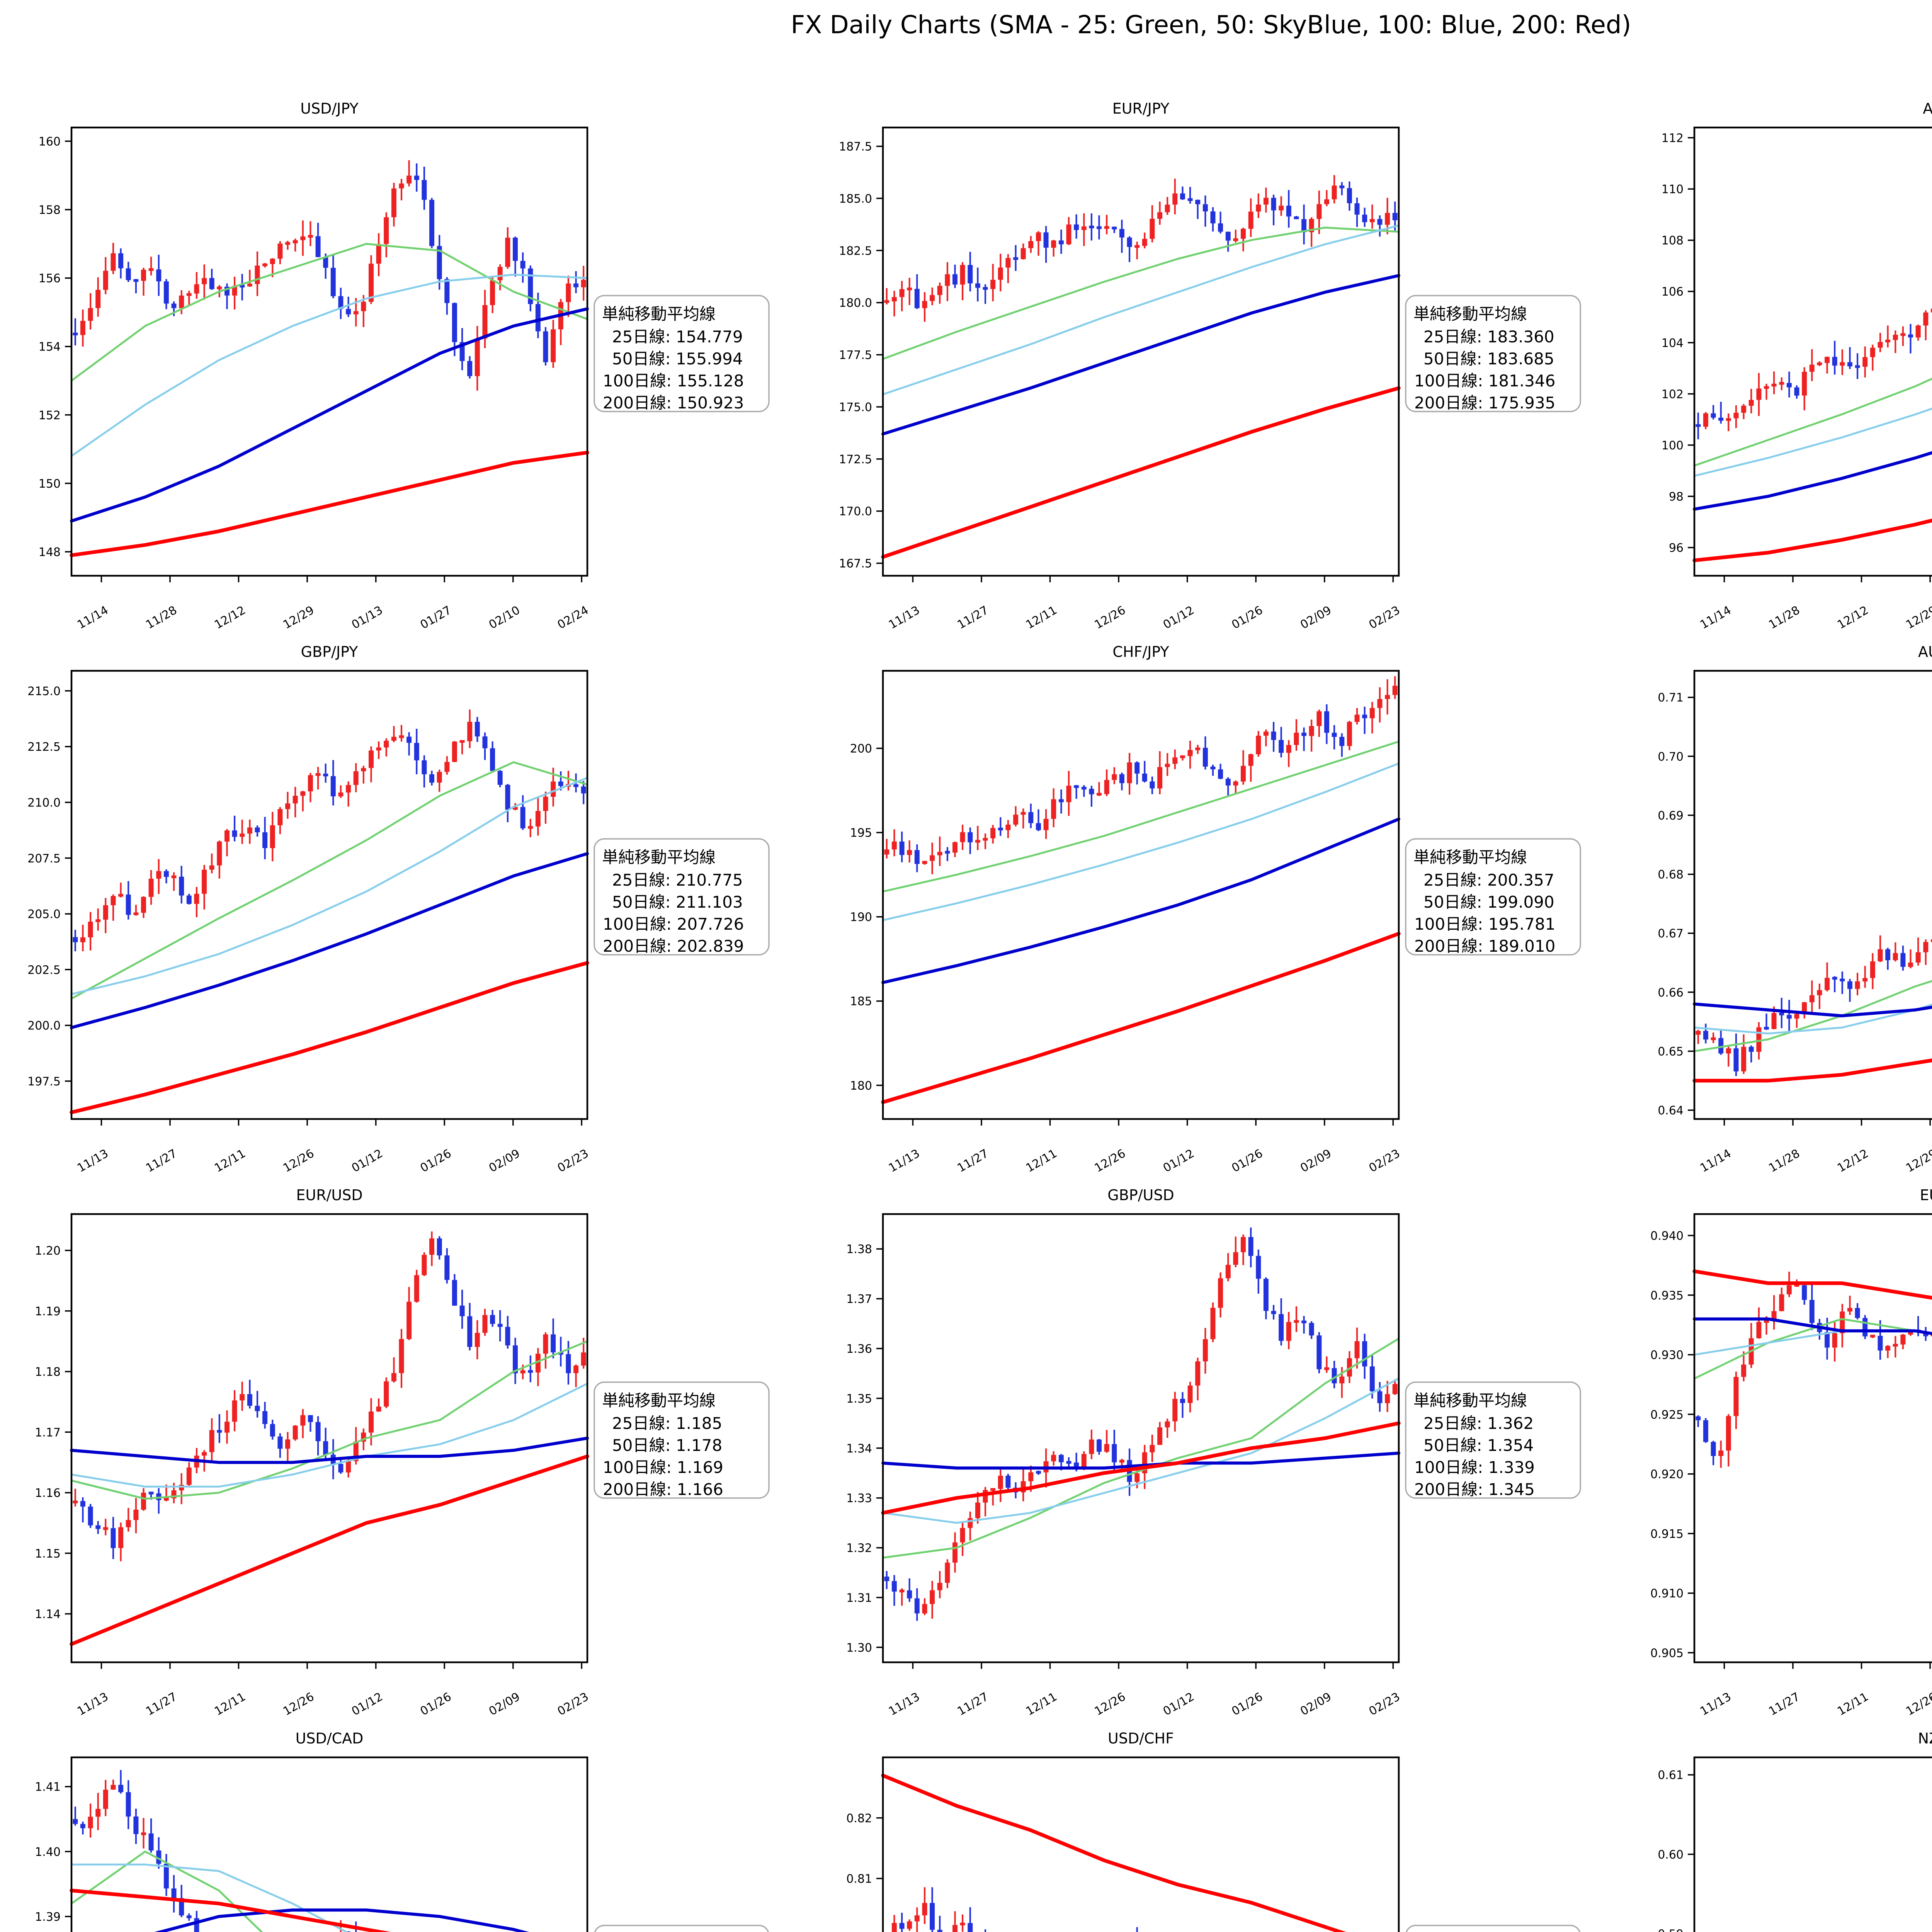 This screenshot has width=1932, height=1932. I want to click on svg-text: 200, so click(861, 749).